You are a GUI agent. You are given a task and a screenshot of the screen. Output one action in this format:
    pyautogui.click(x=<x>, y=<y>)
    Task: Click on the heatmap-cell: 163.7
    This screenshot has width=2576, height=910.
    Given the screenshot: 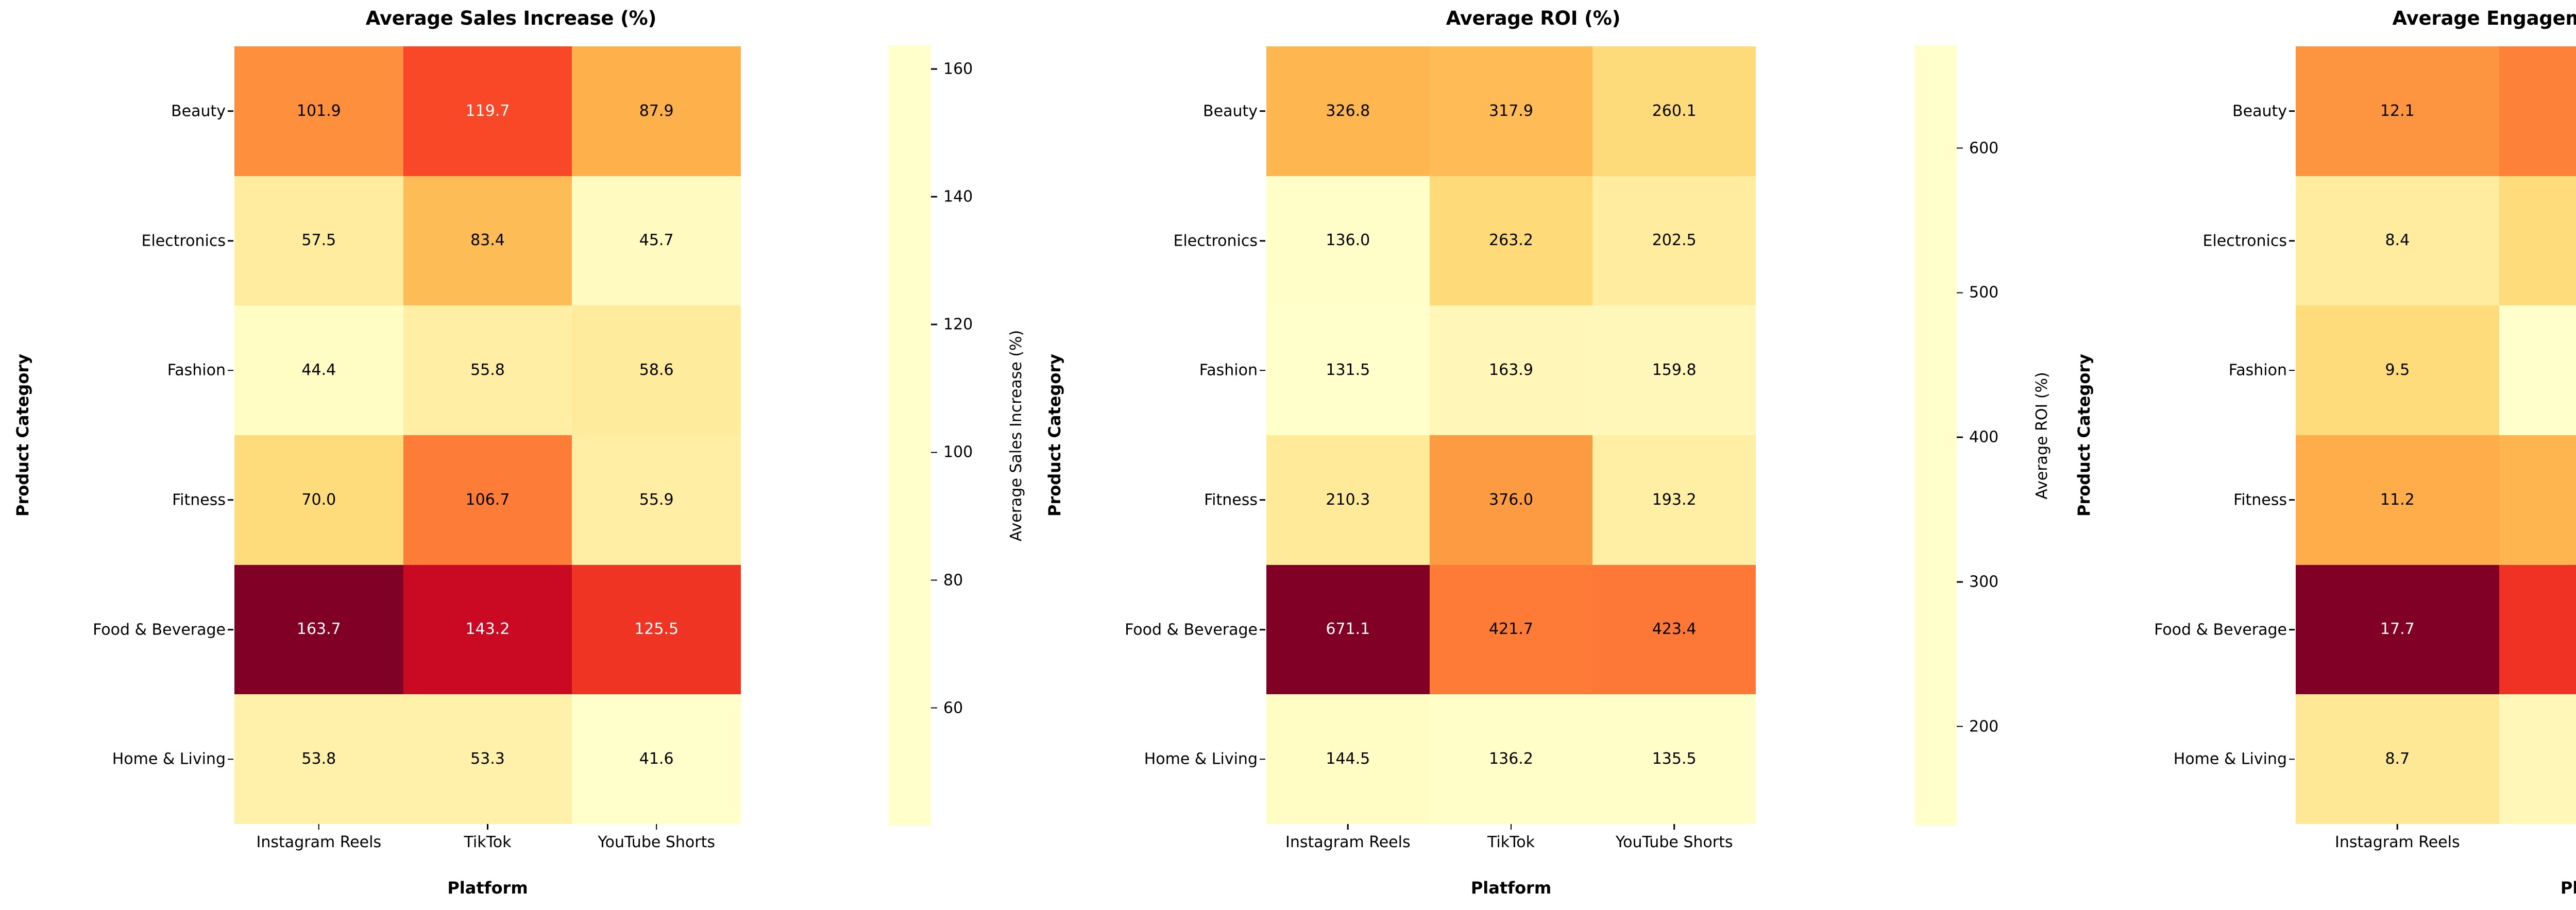 What is the action you would take?
    pyautogui.click(x=318, y=629)
    